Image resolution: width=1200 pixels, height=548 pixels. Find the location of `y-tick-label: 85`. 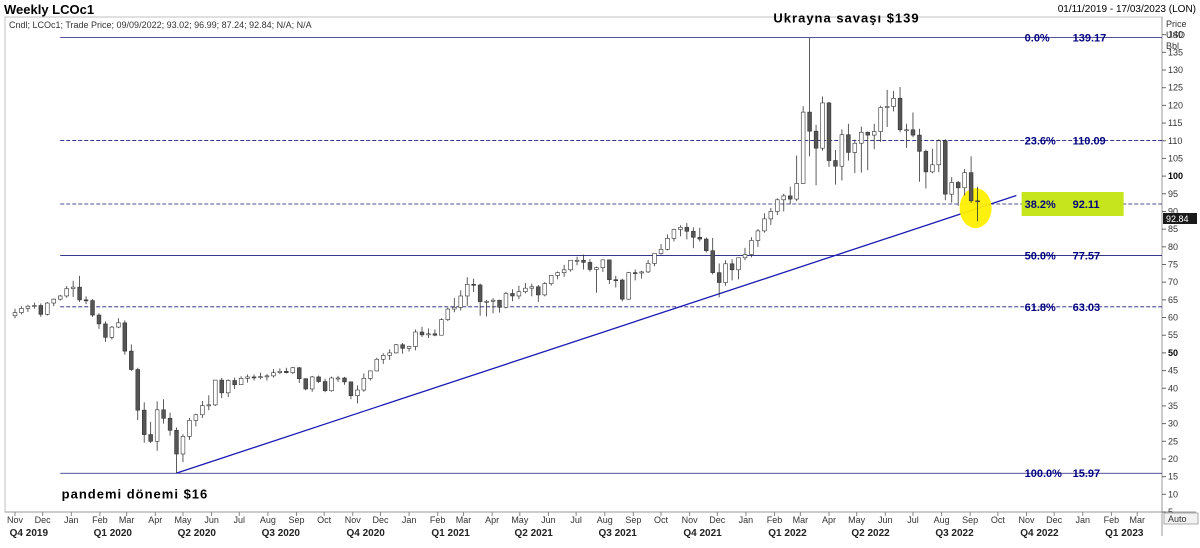

y-tick-label: 85 is located at coordinates (1173, 229).